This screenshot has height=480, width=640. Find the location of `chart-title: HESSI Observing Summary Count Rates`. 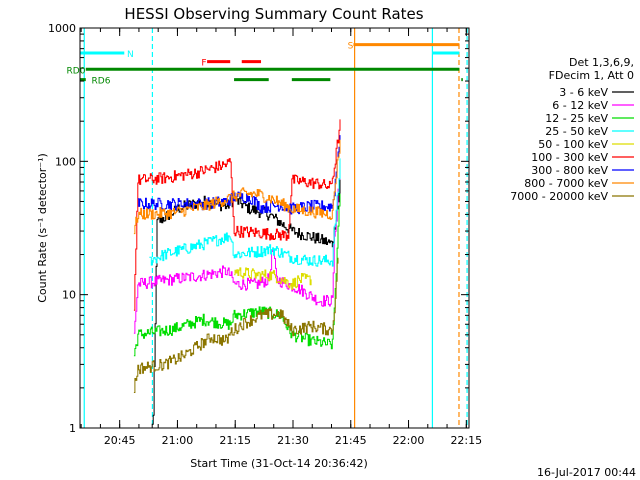

chart-title: HESSI Observing Summary Count Rates is located at coordinates (273, 14).